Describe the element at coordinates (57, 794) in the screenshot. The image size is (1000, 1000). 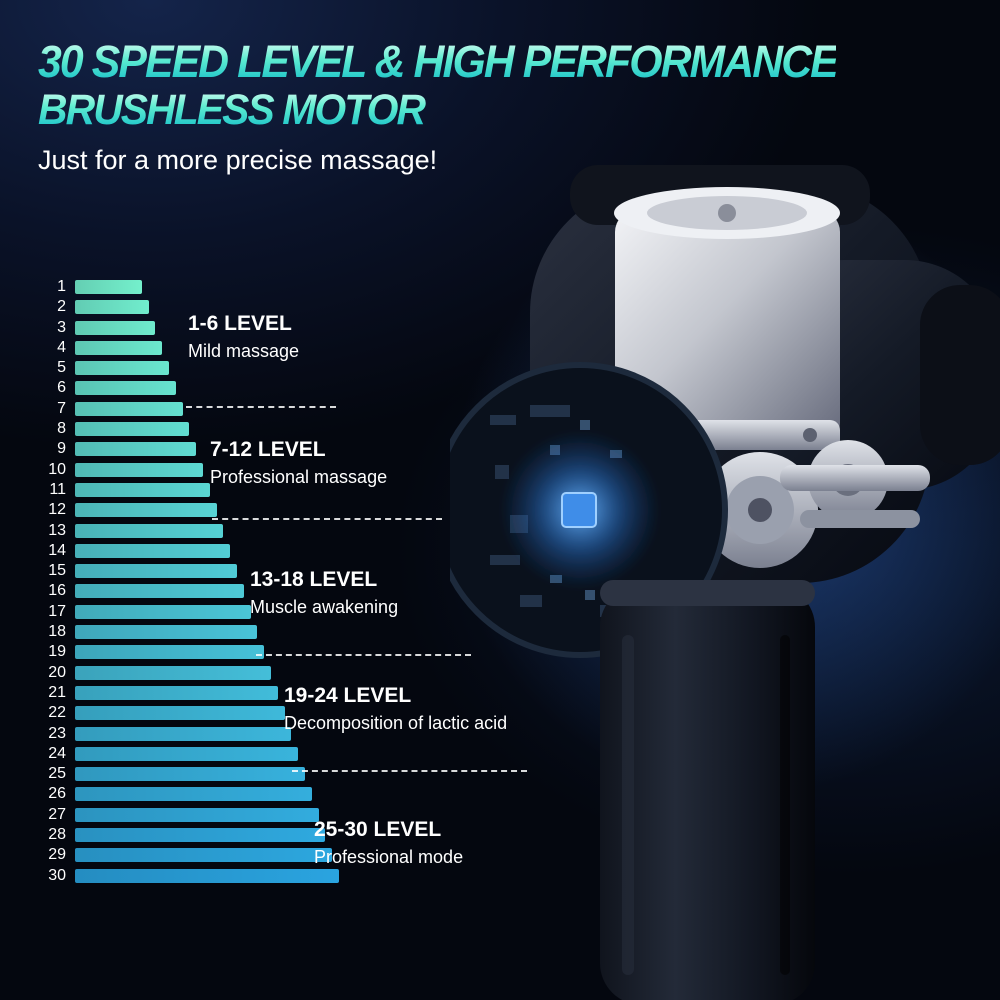
I see `level-number: 26` at that location.